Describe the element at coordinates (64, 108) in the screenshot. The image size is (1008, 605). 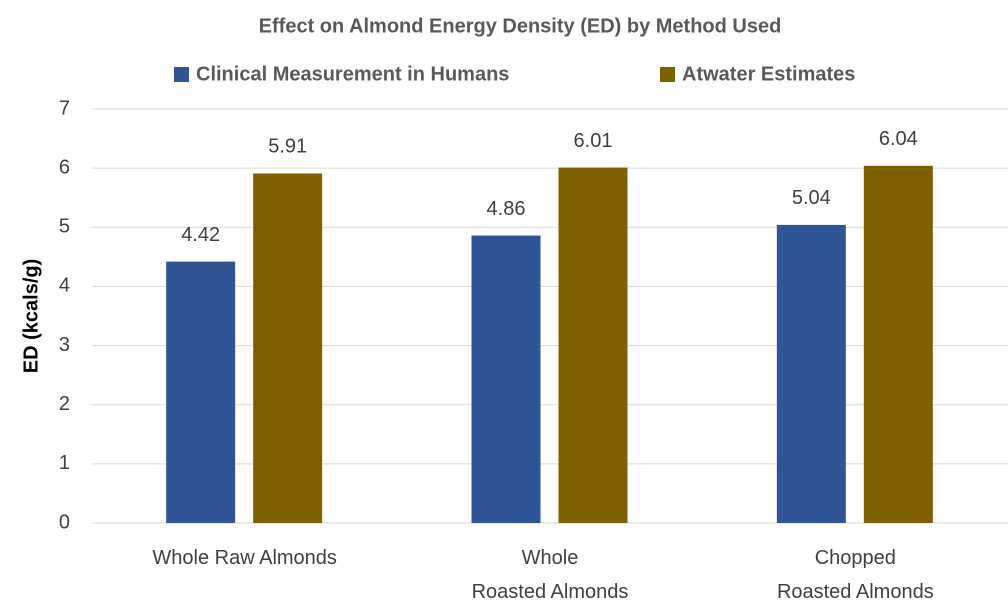
I see `y-tick-label: 7` at that location.